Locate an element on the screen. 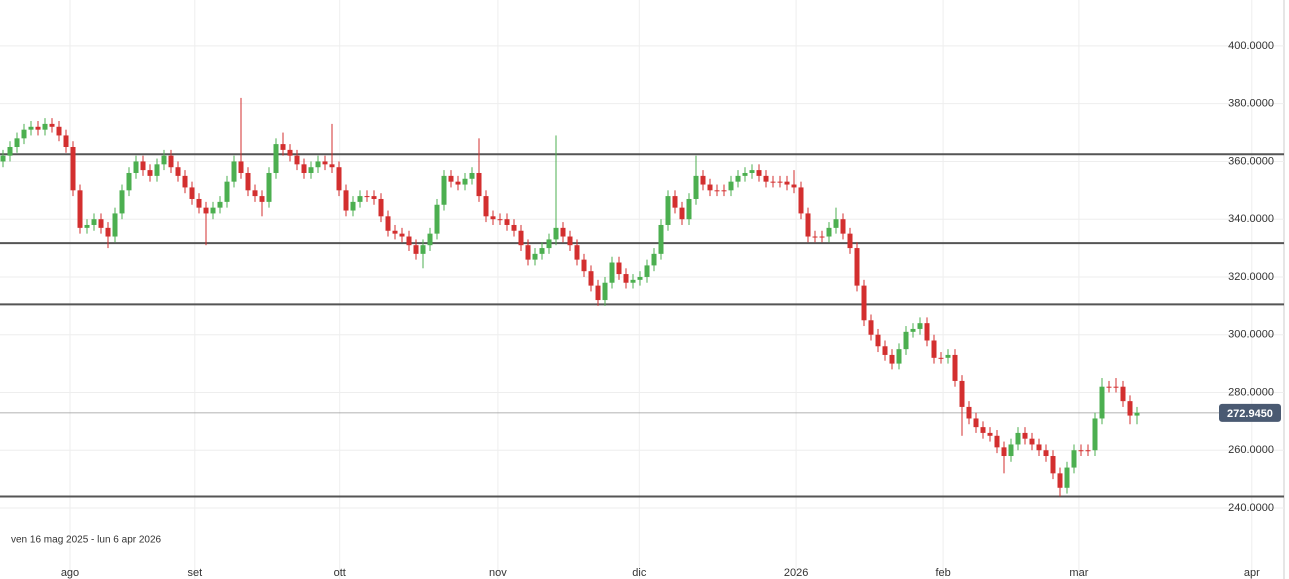 The width and height of the screenshot is (1289, 579). y-tick-label: 260.0000 is located at coordinates (1251, 450).